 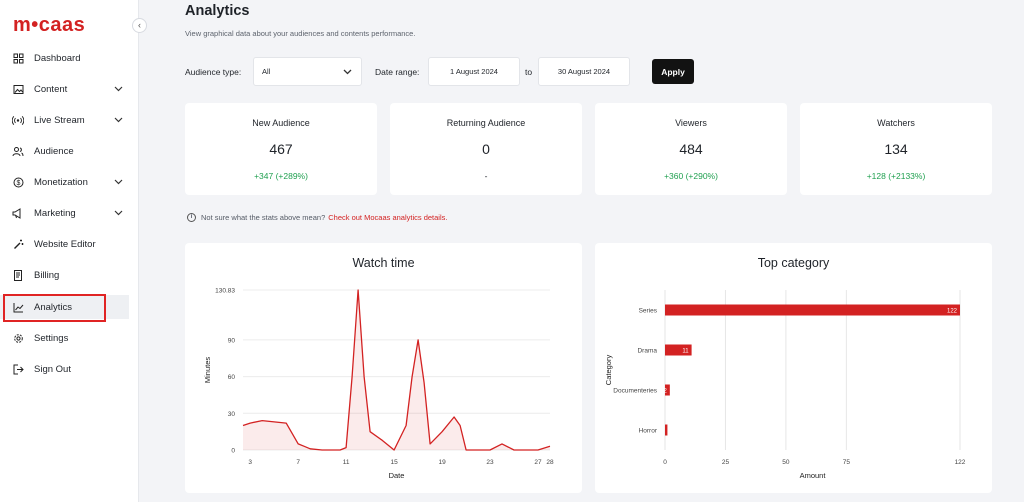 I want to click on y-axis-title: Category, so click(x=608, y=370).